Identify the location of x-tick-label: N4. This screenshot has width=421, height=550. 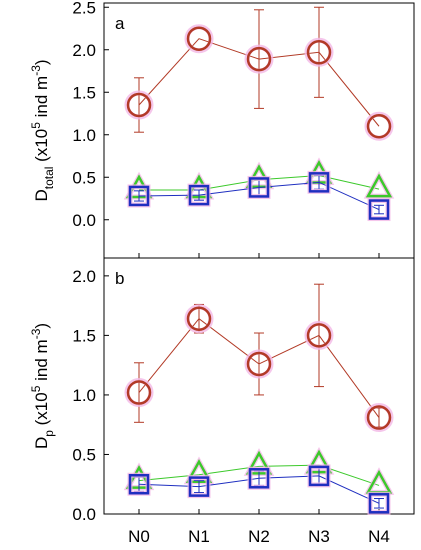
(379, 536).